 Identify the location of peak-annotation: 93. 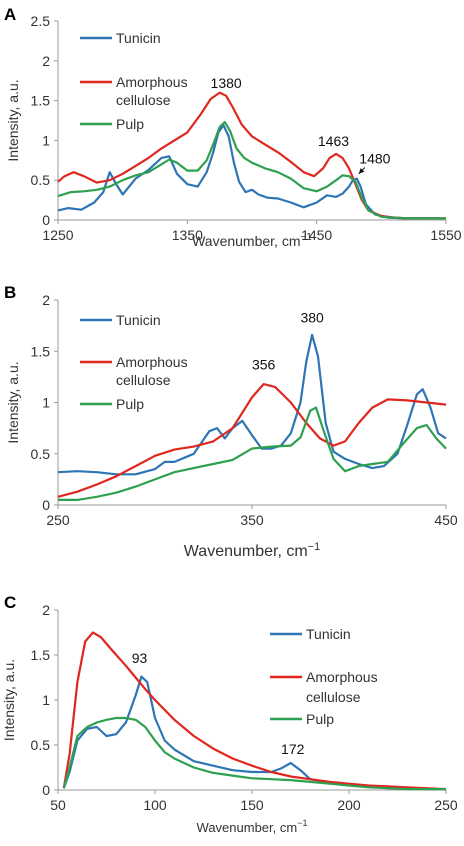
(140, 658).